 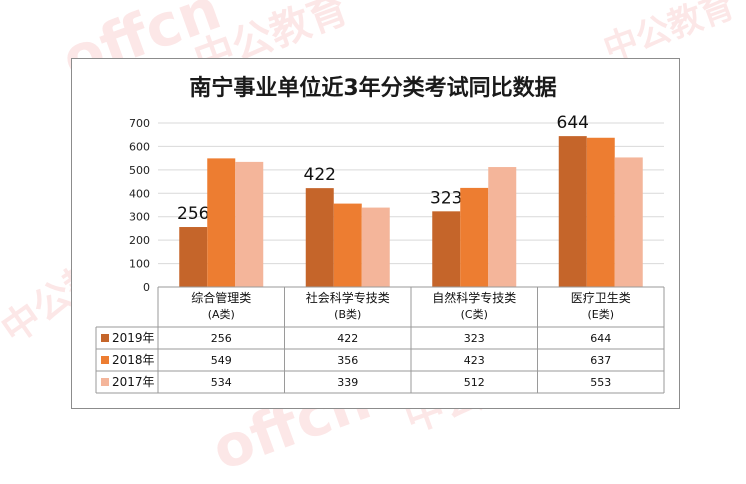 What do you see at coordinates (446, 249) in the screenshot?
I see `bar-2019年-自然科学专技类` at bounding box center [446, 249].